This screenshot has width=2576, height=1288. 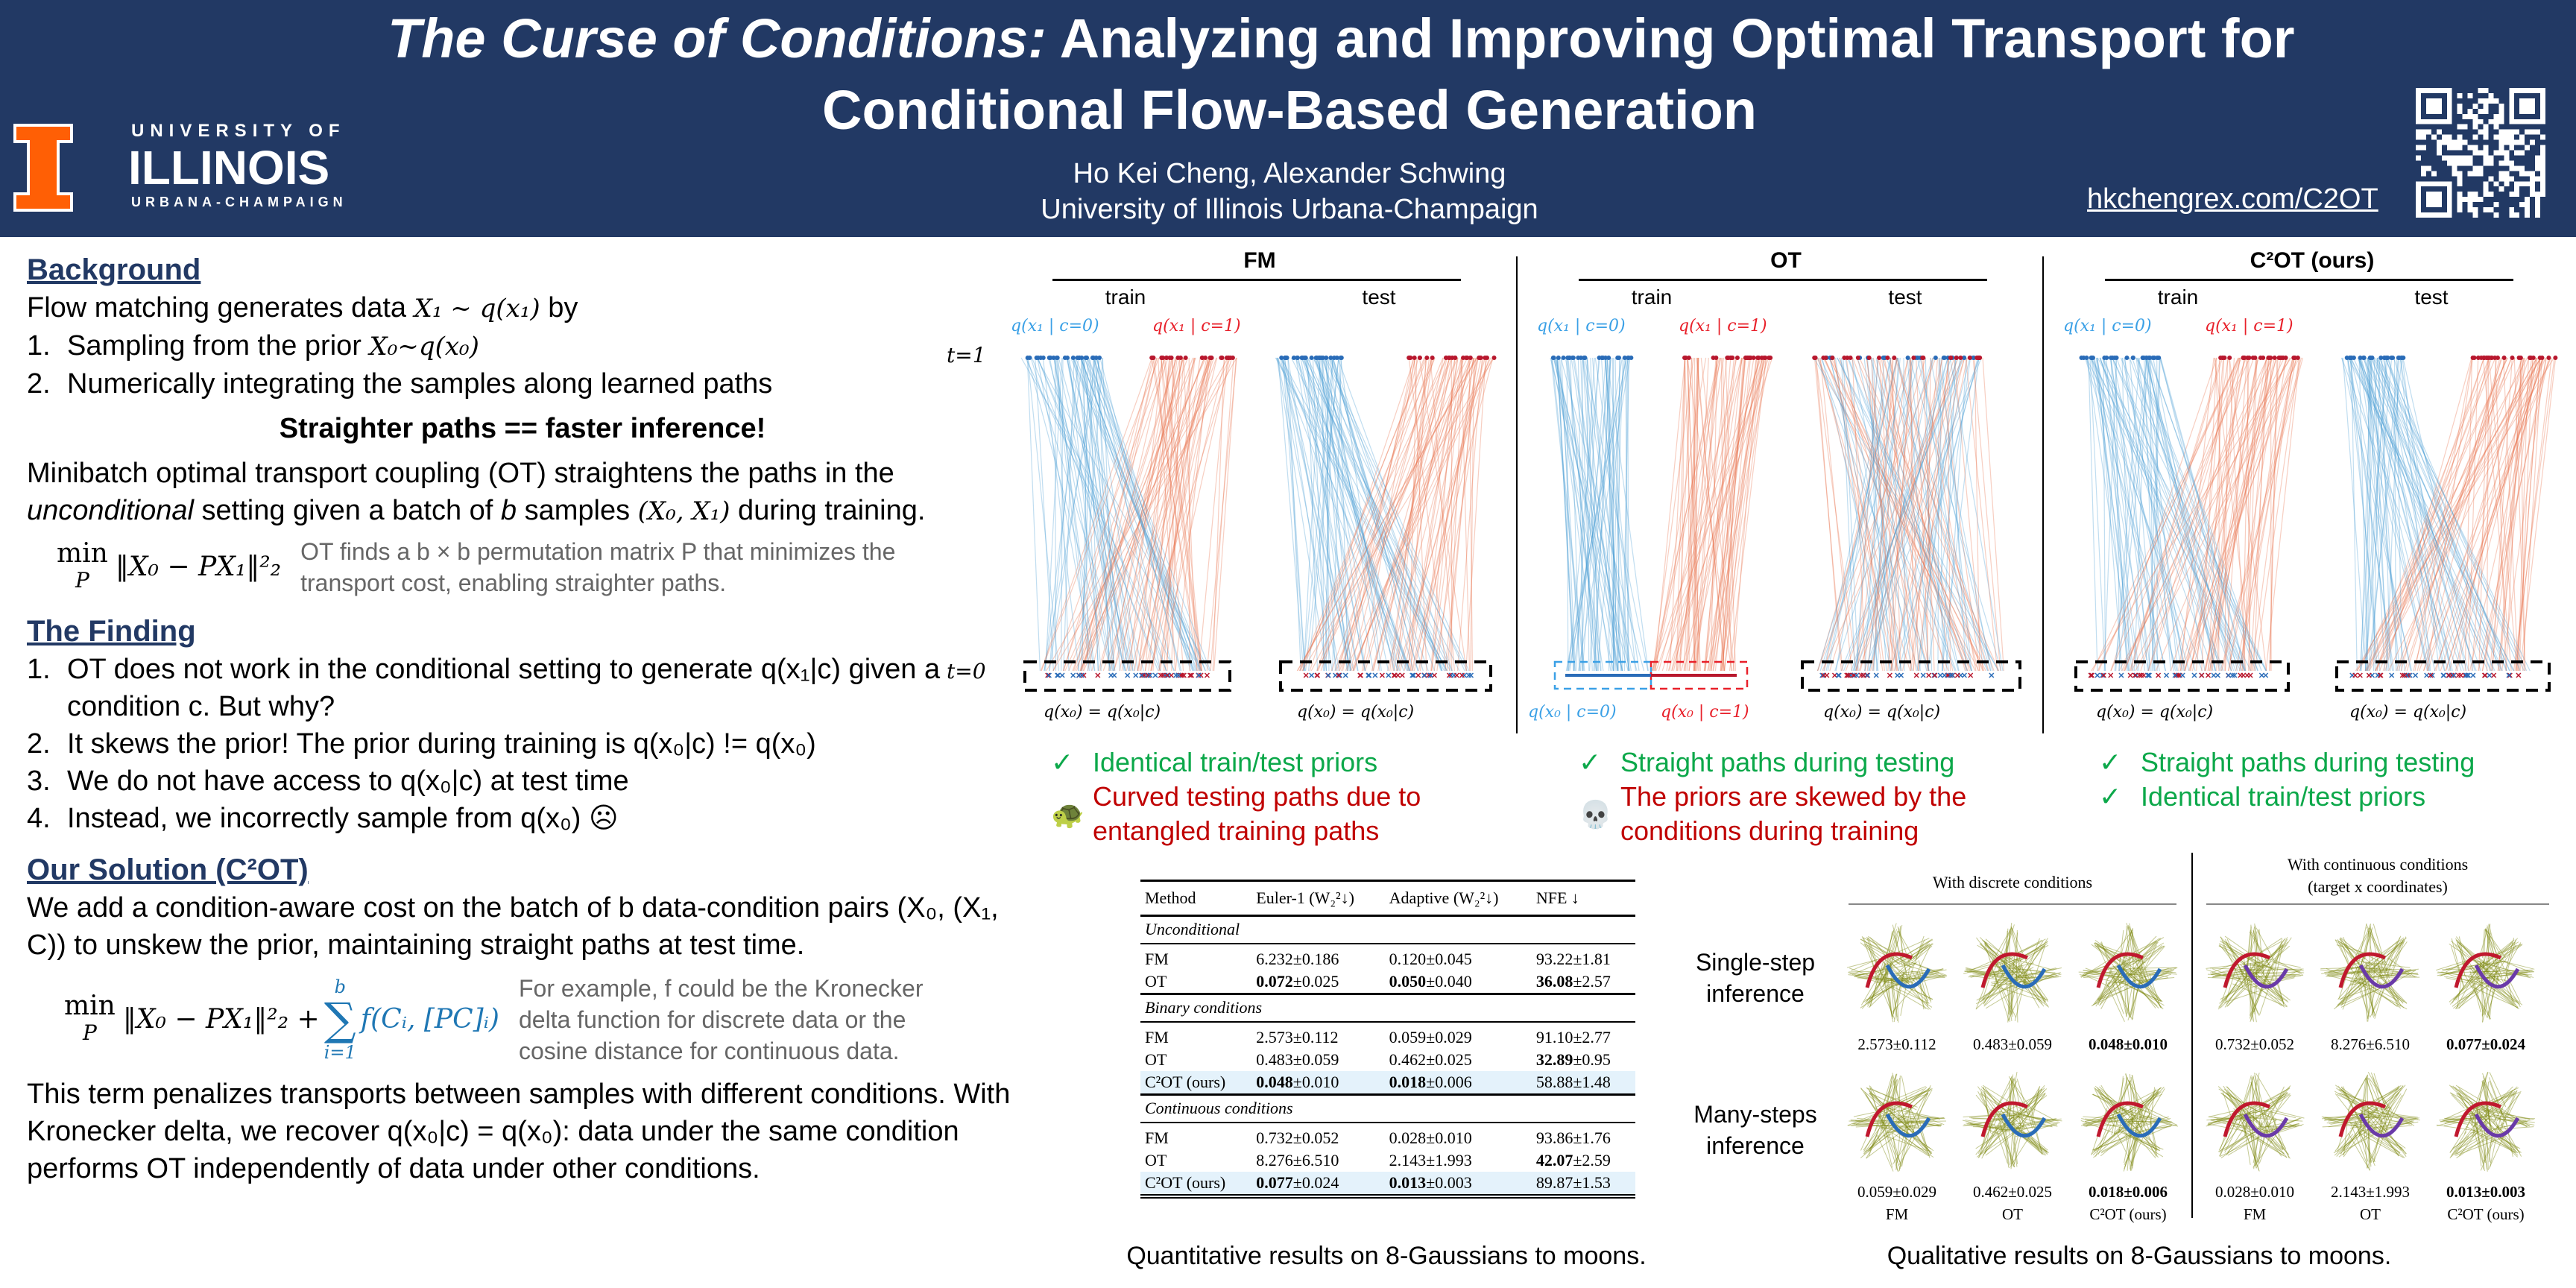 What do you see at coordinates (2232, 199) in the screenshot?
I see `project-url-link: hkchengrex.com/C2OT` at bounding box center [2232, 199].